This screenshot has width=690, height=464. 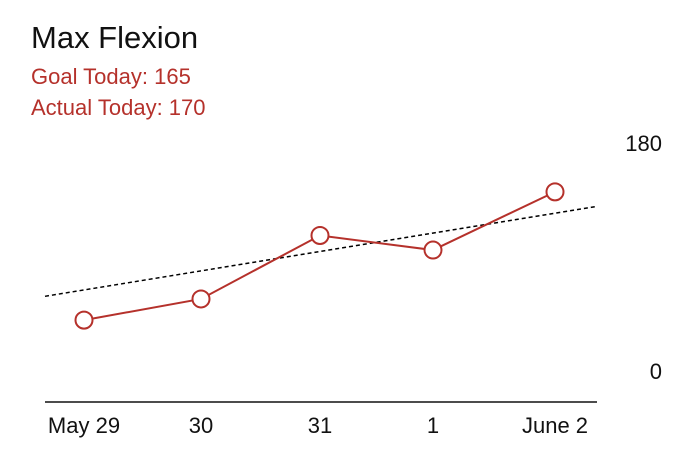 I want to click on x-tick-label: June 2, so click(x=555, y=425).